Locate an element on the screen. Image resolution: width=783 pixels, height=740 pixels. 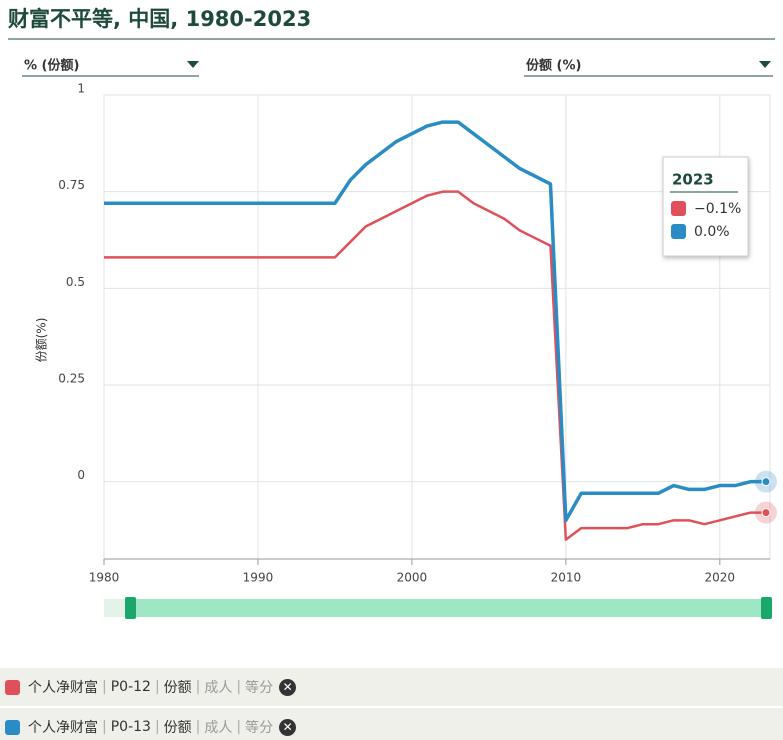
tooltip-value: 0.0% is located at coordinates (712, 232).